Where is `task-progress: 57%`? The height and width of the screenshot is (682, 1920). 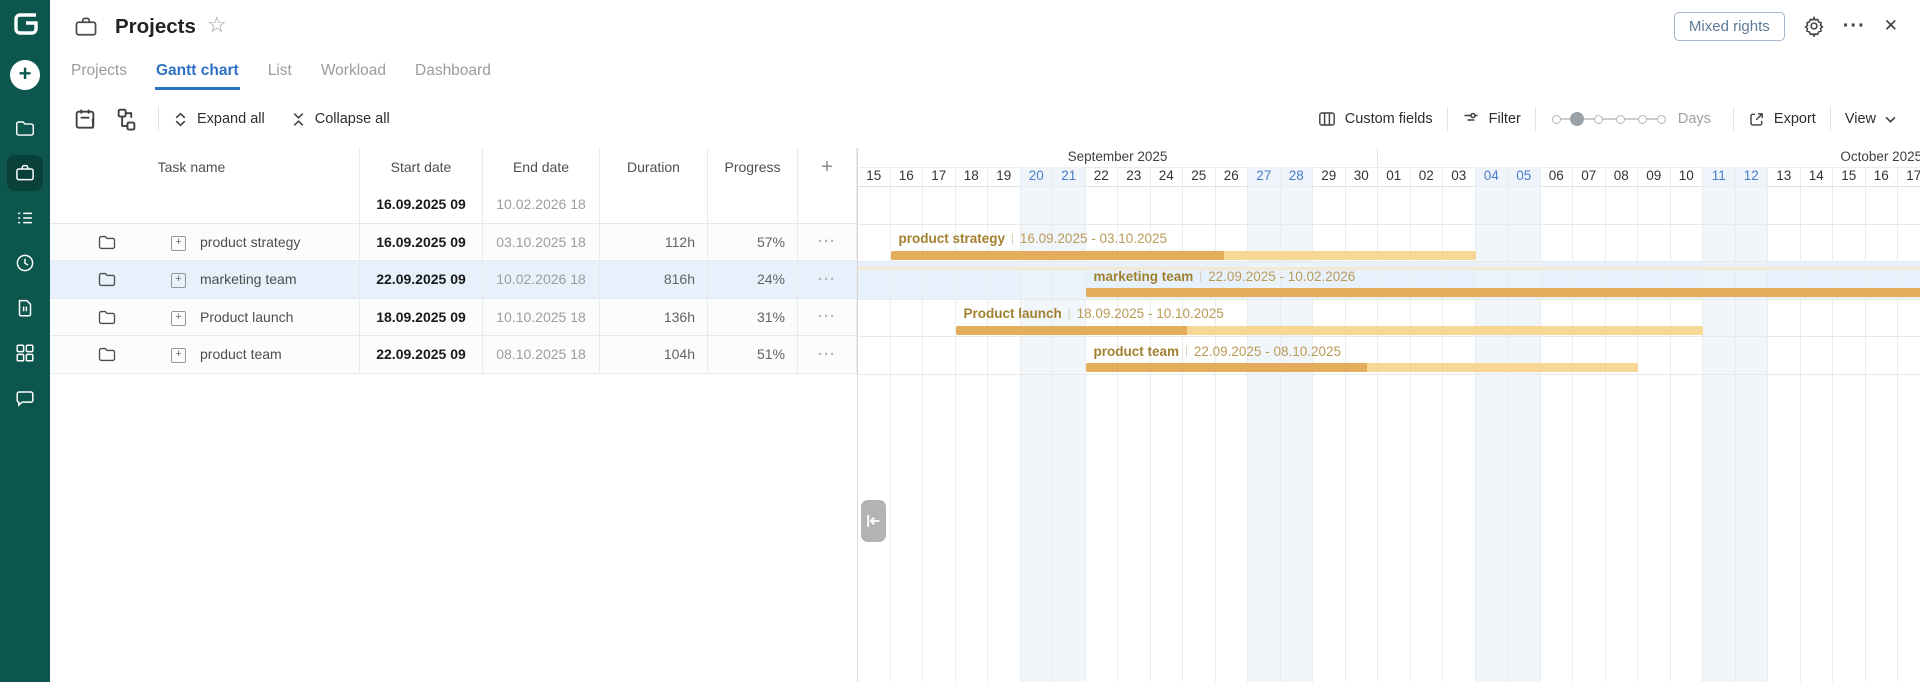 task-progress: 57% is located at coordinates (753, 241).